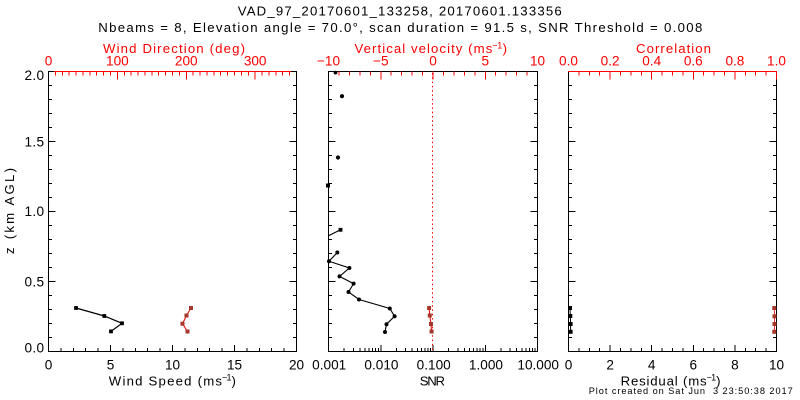 Image resolution: width=800 pixels, height=400 pixels. What do you see at coordinates (174, 48) in the screenshot?
I see `svg-text: Wind Direction (deg)` at bounding box center [174, 48].